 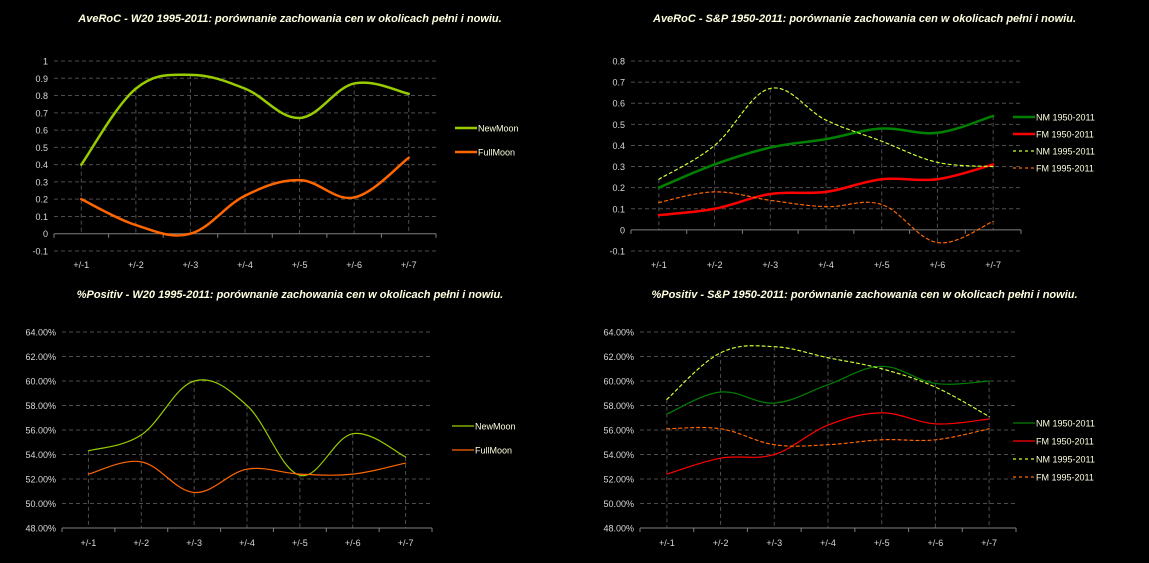 I want to click on y-tick-label: 60.00%, so click(x=618, y=382).